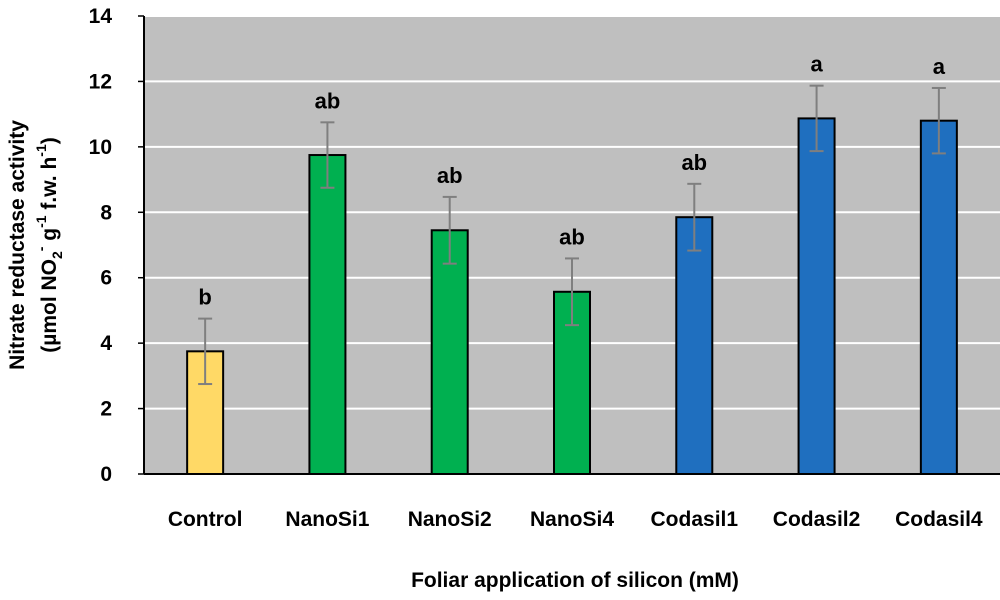 The image size is (1000, 600). What do you see at coordinates (449, 352) in the screenshot?
I see `bar-nanosi2` at bounding box center [449, 352].